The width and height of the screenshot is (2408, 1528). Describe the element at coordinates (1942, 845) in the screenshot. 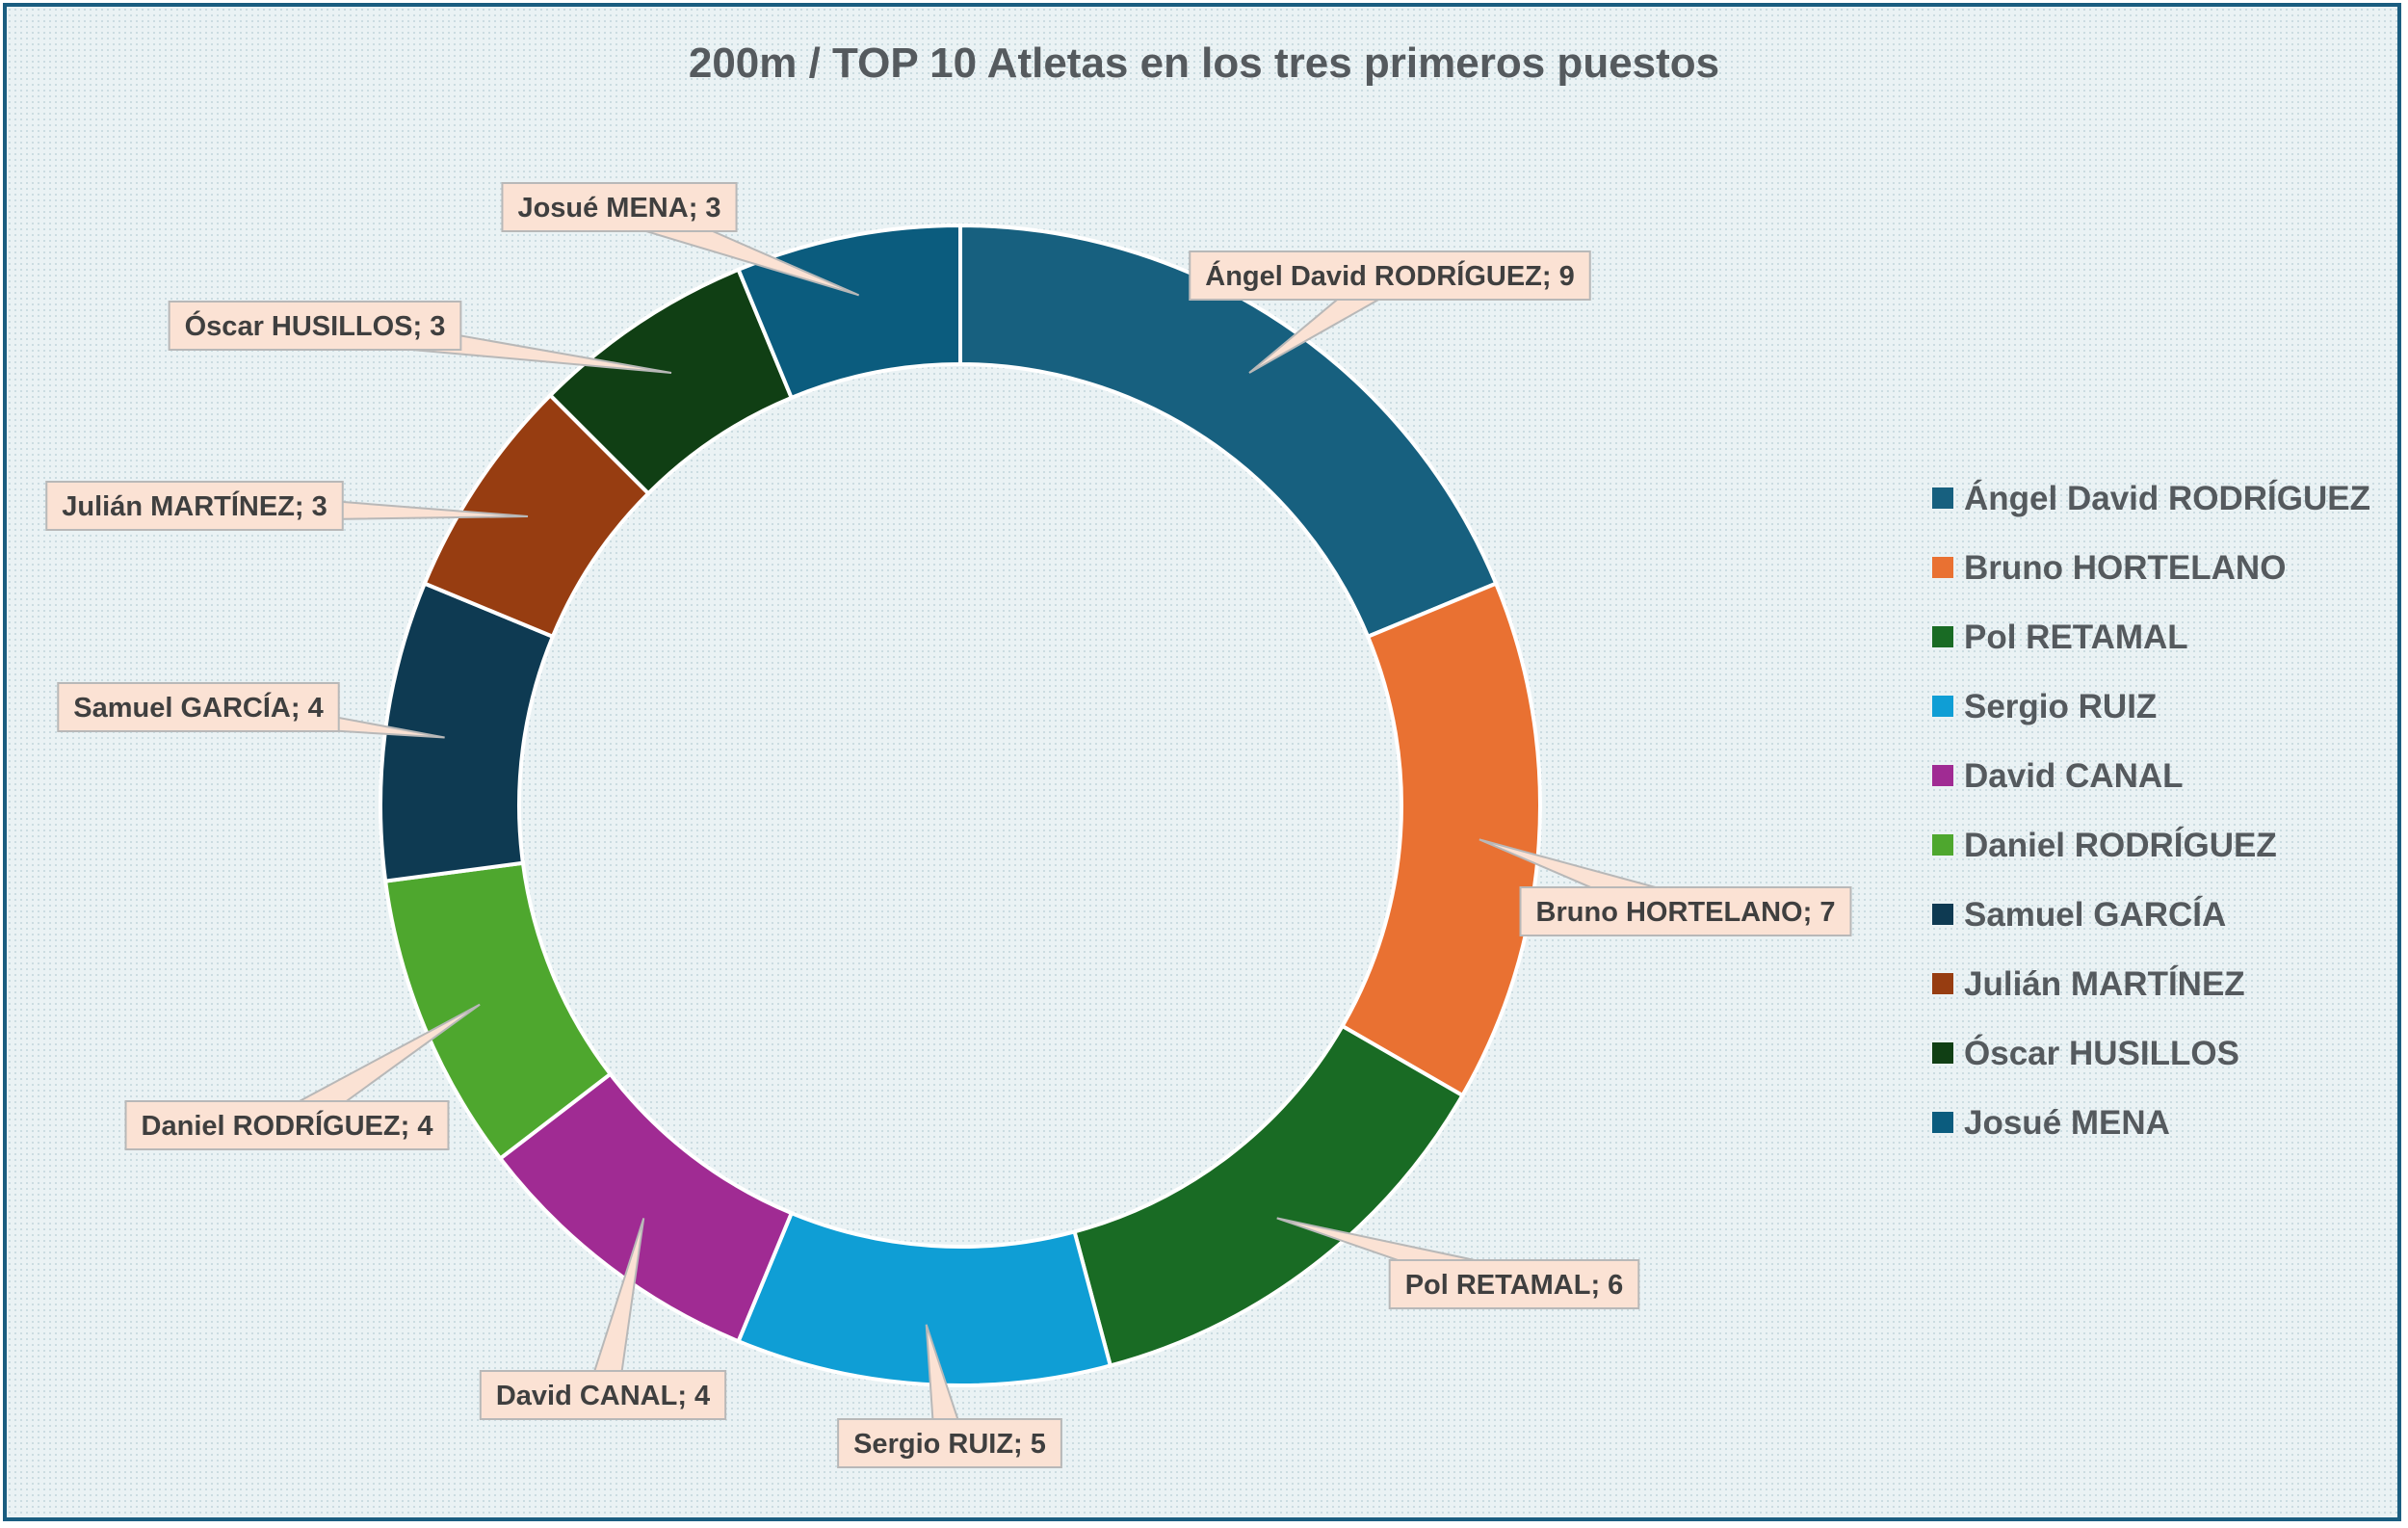

I see `legend-swatch-daniel-rodriguez` at that location.